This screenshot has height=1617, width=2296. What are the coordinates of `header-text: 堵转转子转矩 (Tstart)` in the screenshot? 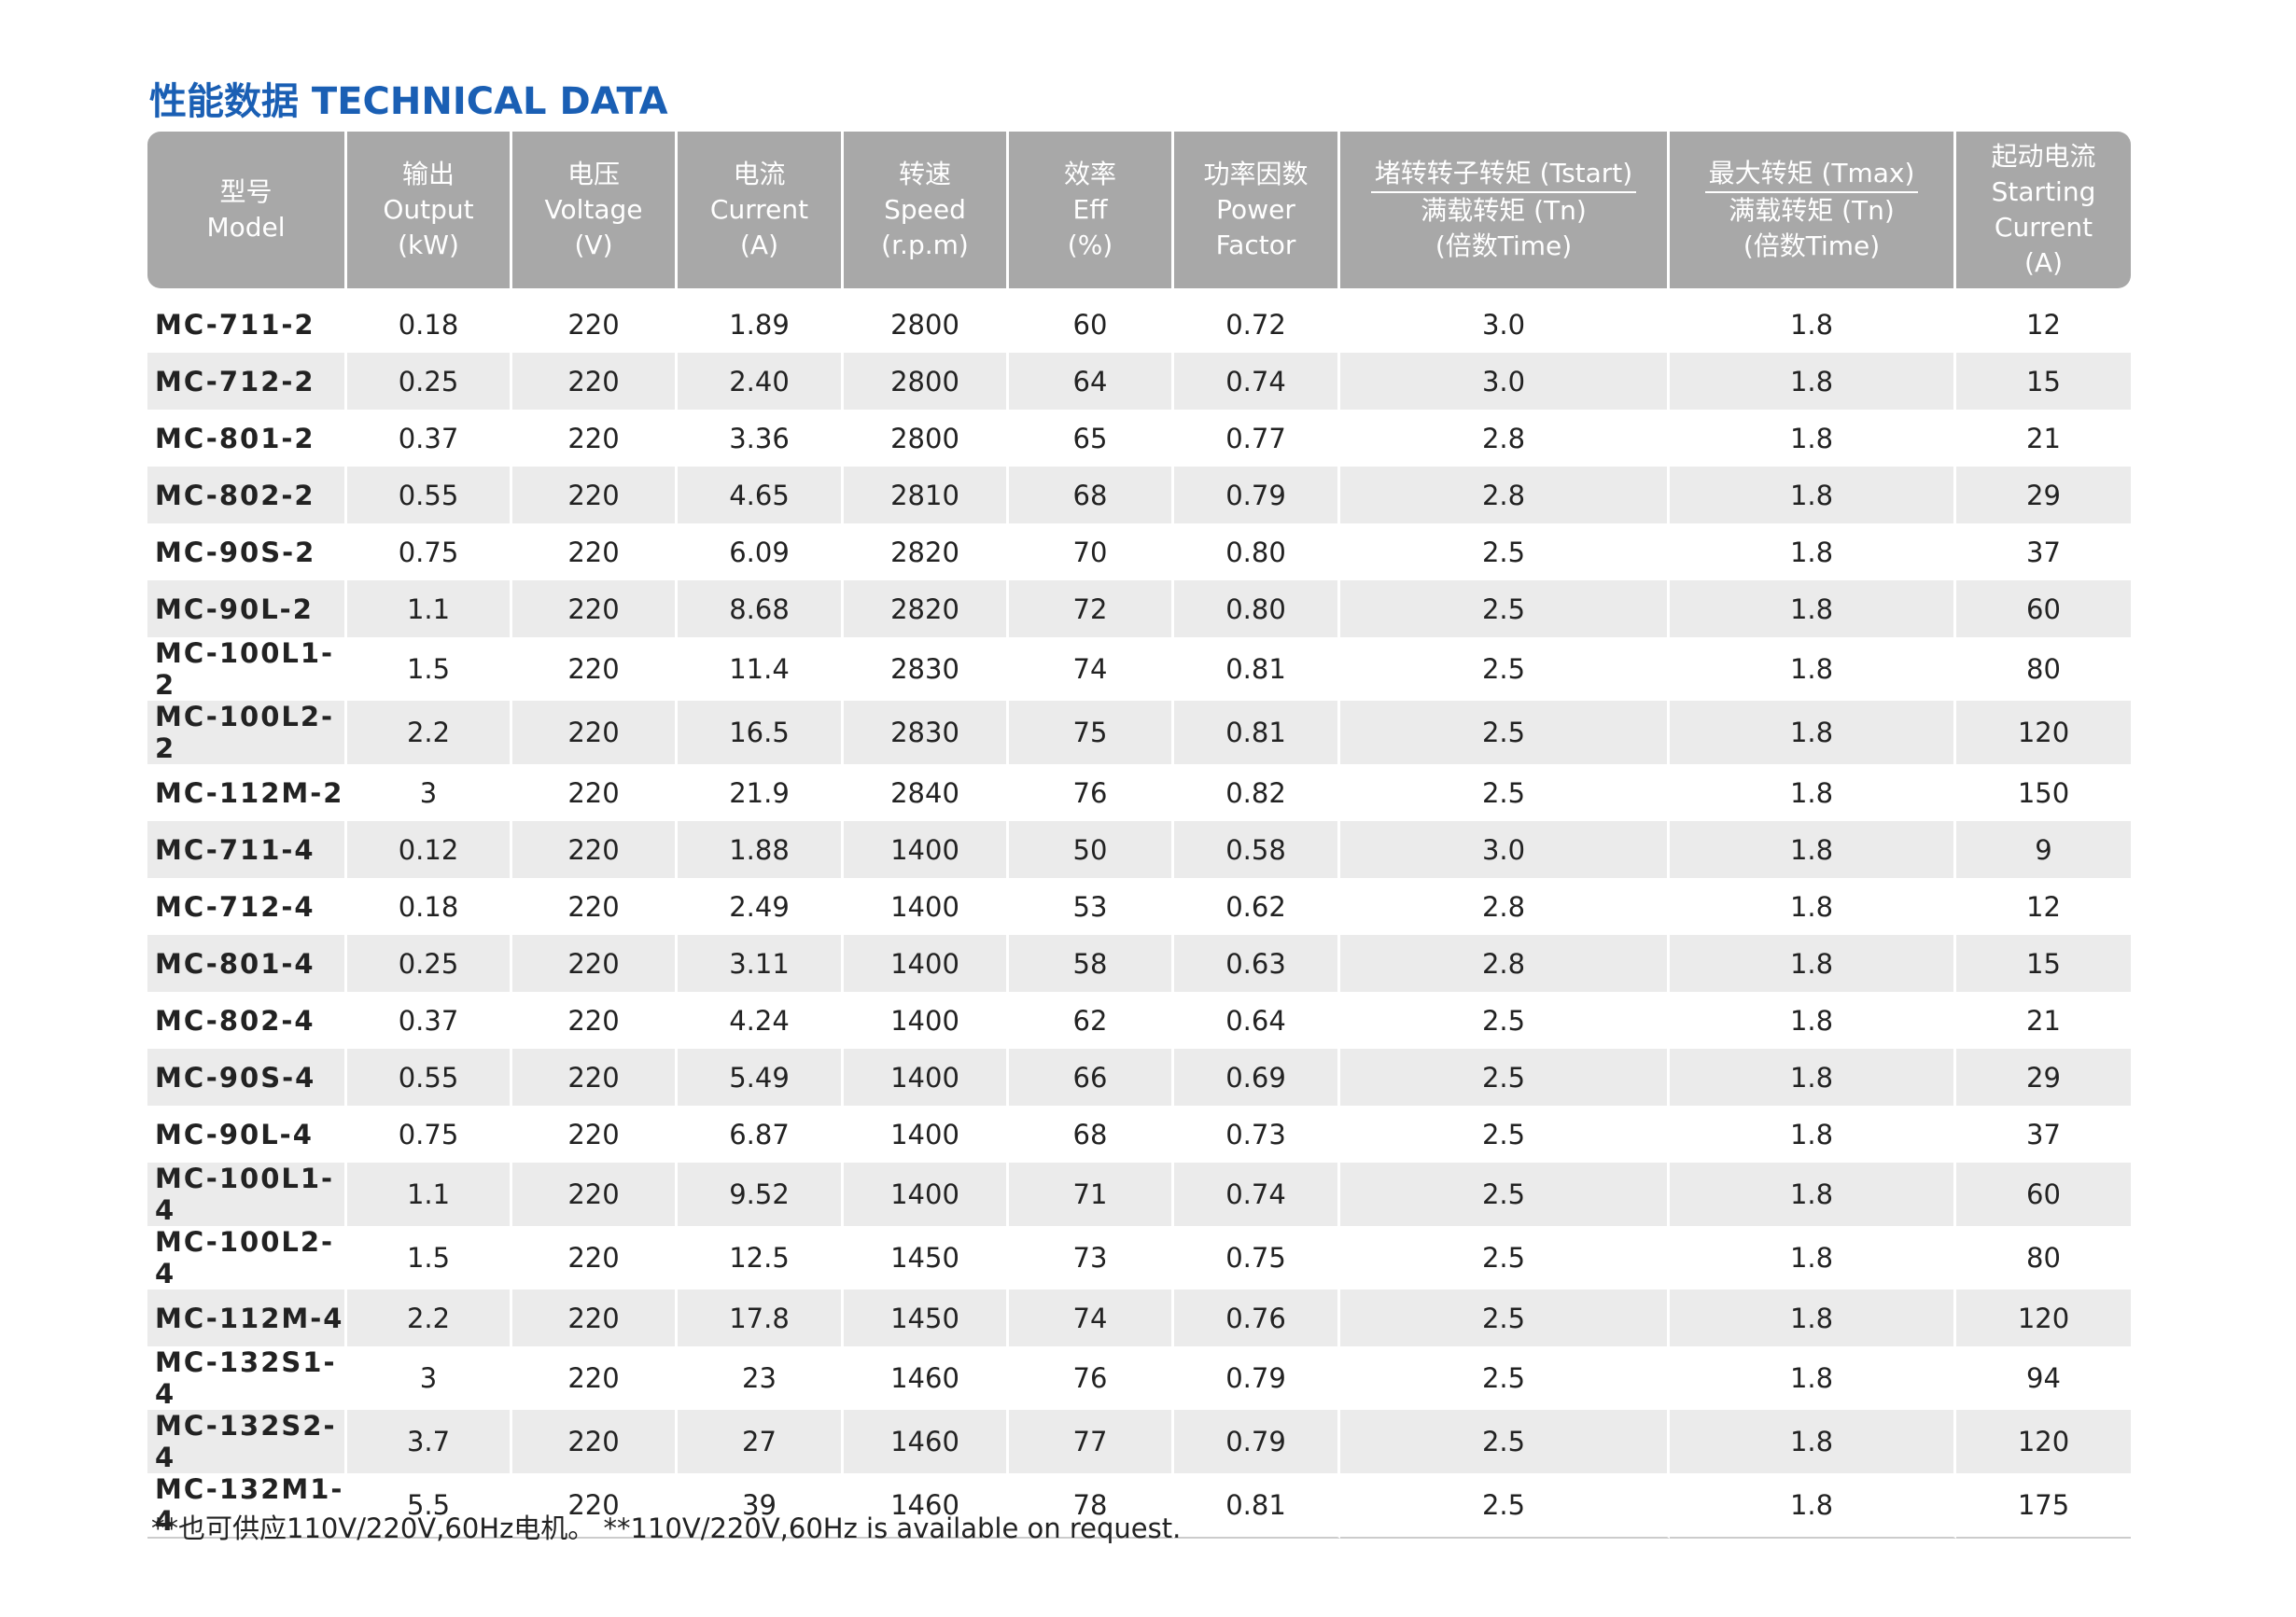 It's located at (1503, 174).